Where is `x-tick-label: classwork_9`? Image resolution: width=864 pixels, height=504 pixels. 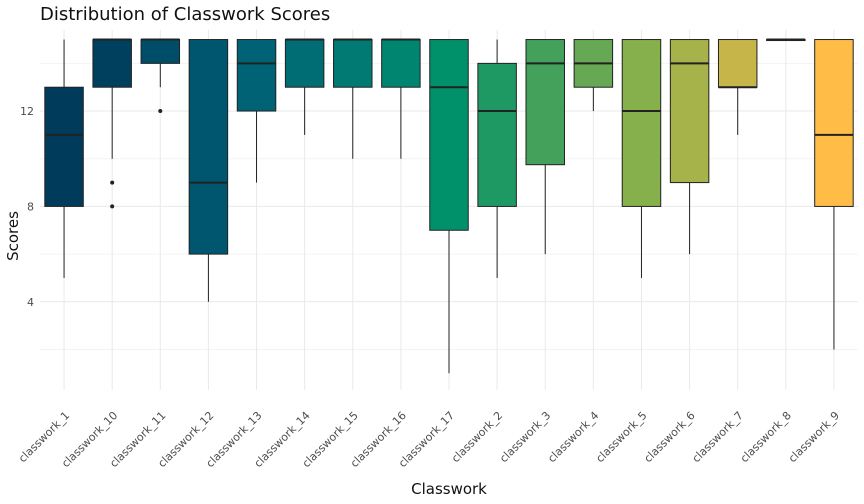
x-tick-label: classwork_9 is located at coordinates (814, 437).